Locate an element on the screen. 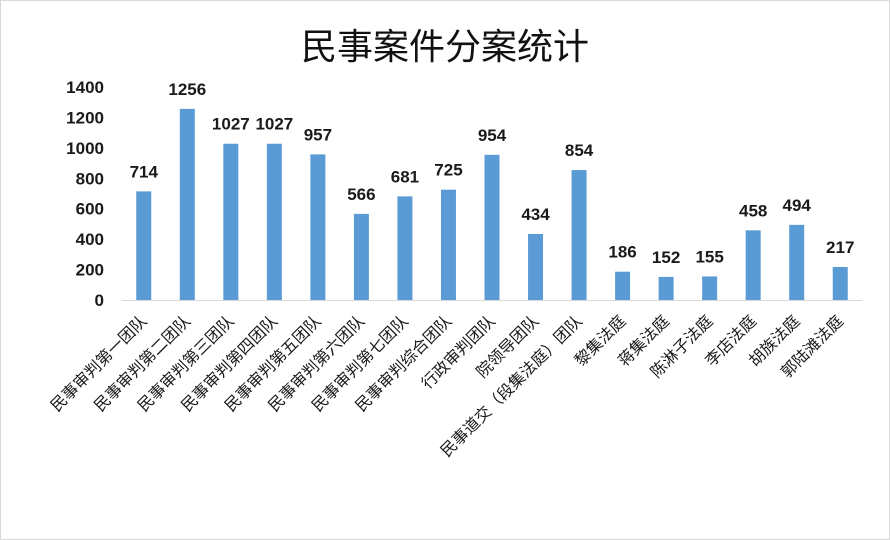  data-label: 186 is located at coordinates (622, 252).